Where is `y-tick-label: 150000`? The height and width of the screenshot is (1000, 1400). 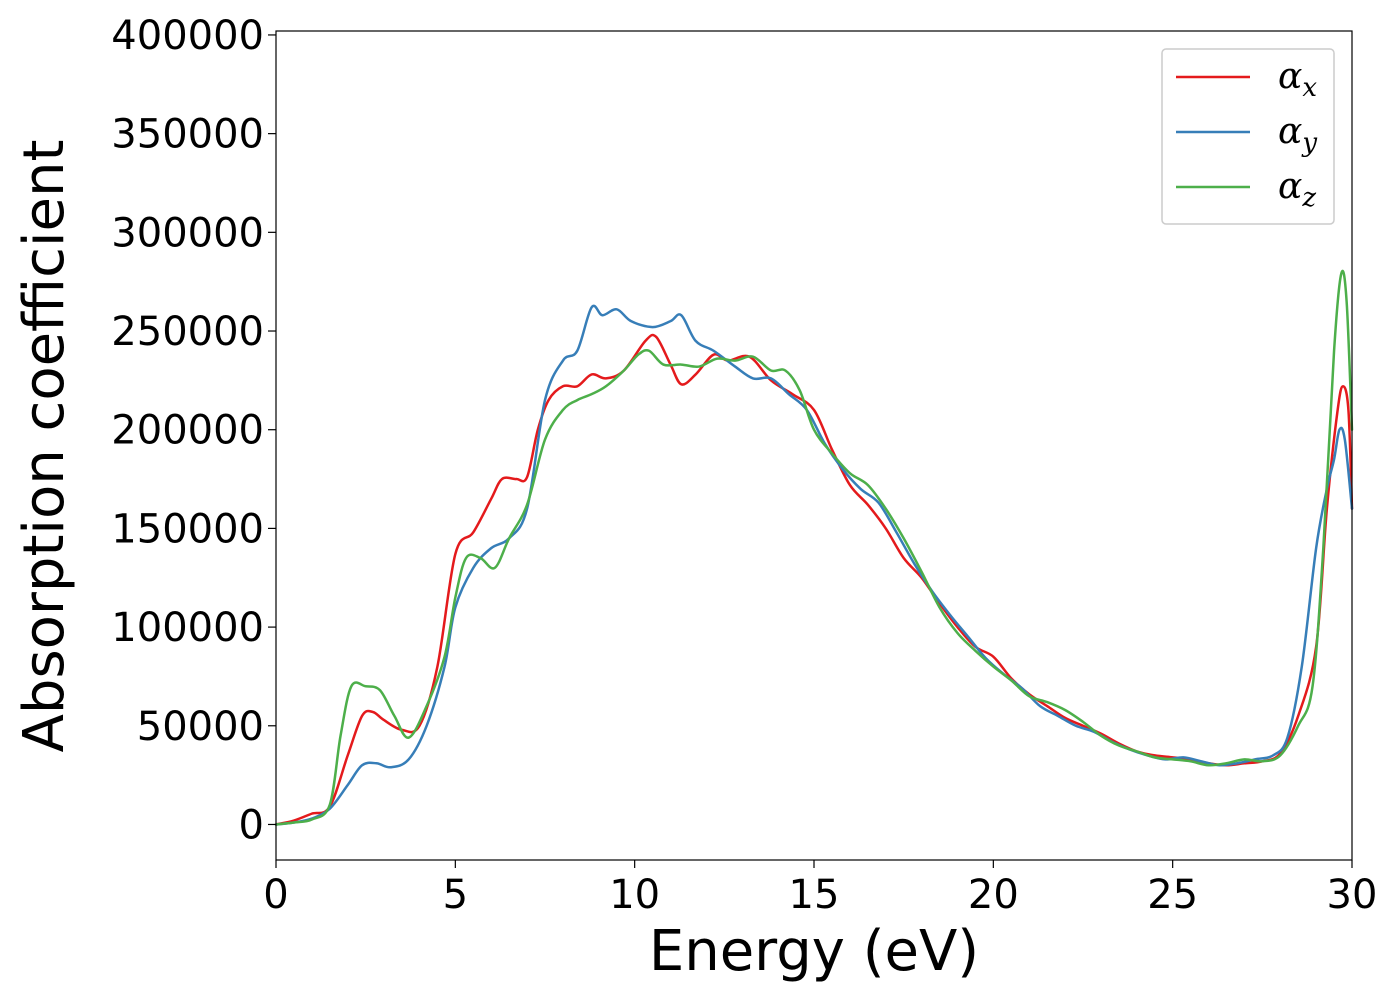 y-tick-label: 150000 is located at coordinates (187, 529).